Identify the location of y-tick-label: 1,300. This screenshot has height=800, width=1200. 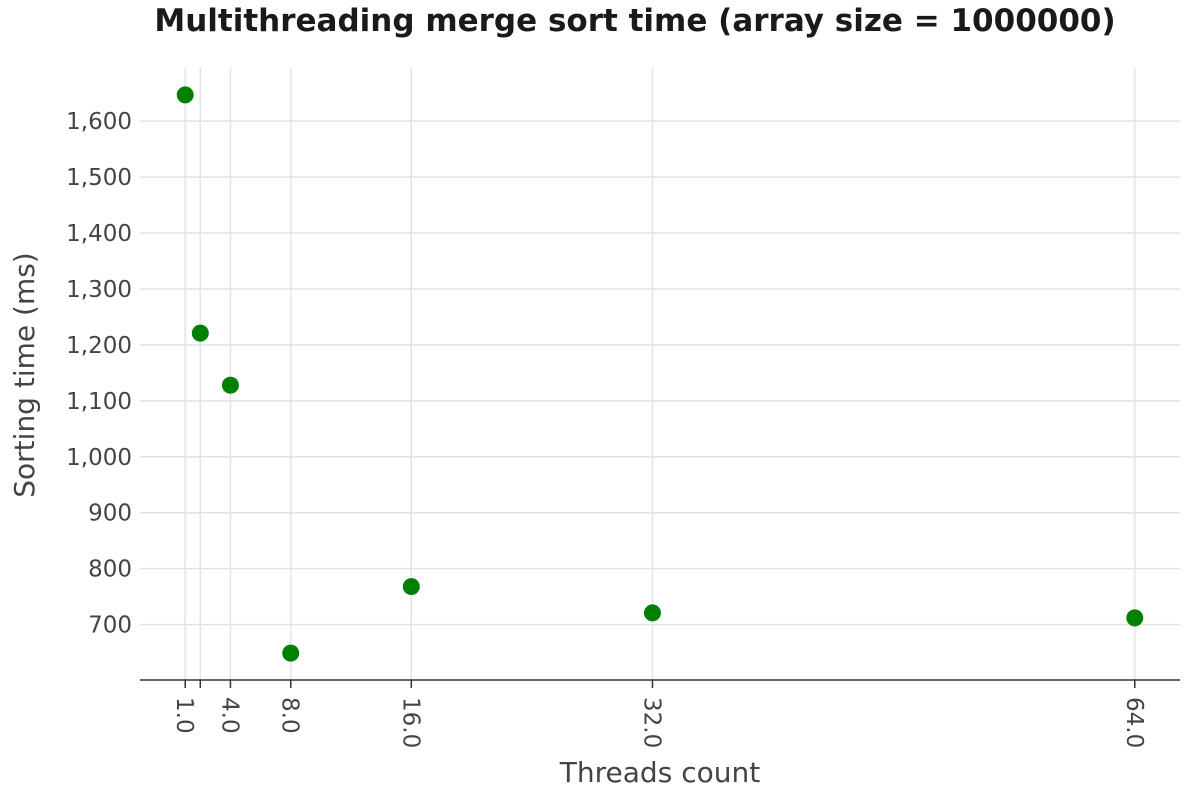
(99, 290).